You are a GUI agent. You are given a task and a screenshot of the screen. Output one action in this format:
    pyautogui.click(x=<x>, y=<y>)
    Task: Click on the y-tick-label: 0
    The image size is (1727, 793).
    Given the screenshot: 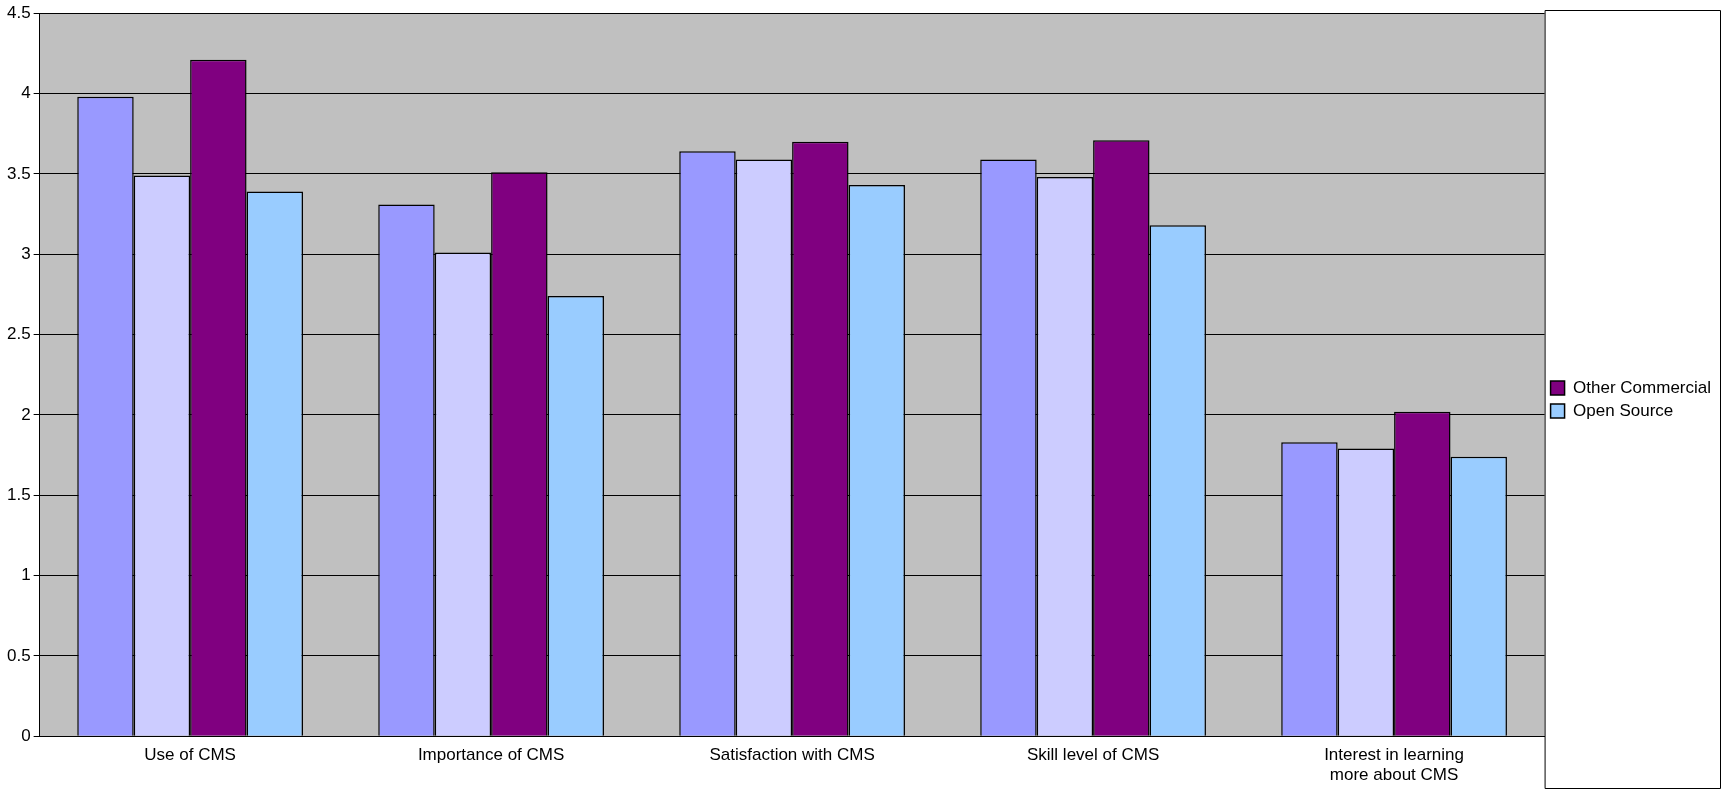 What is the action you would take?
    pyautogui.click(x=26, y=735)
    